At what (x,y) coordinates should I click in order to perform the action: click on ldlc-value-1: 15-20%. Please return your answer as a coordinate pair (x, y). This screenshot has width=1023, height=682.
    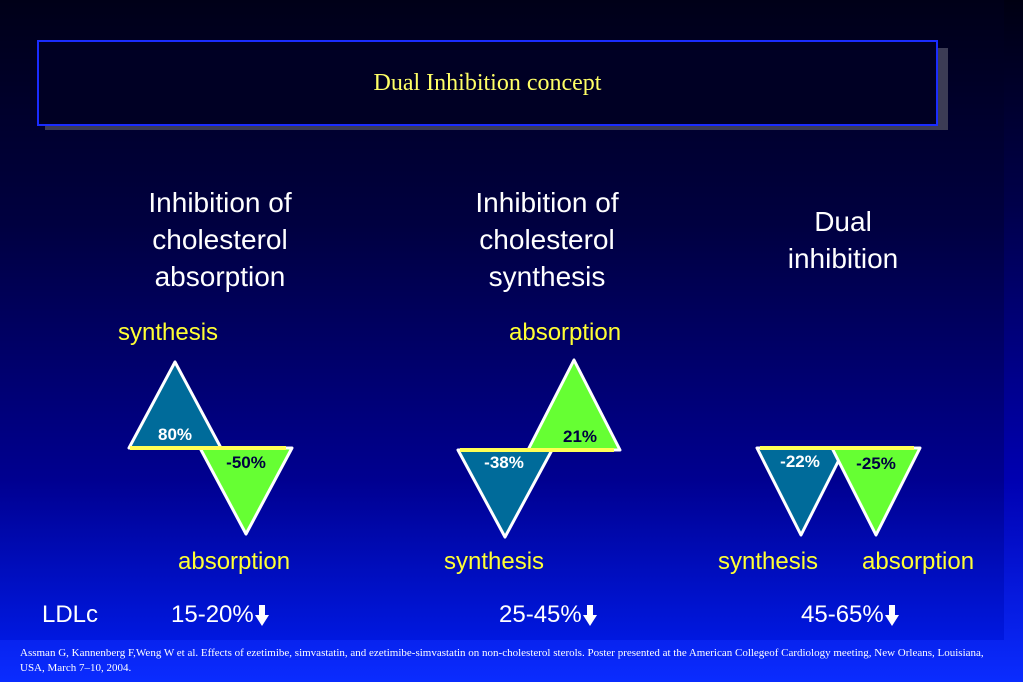
    Looking at the image, I should click on (220, 615).